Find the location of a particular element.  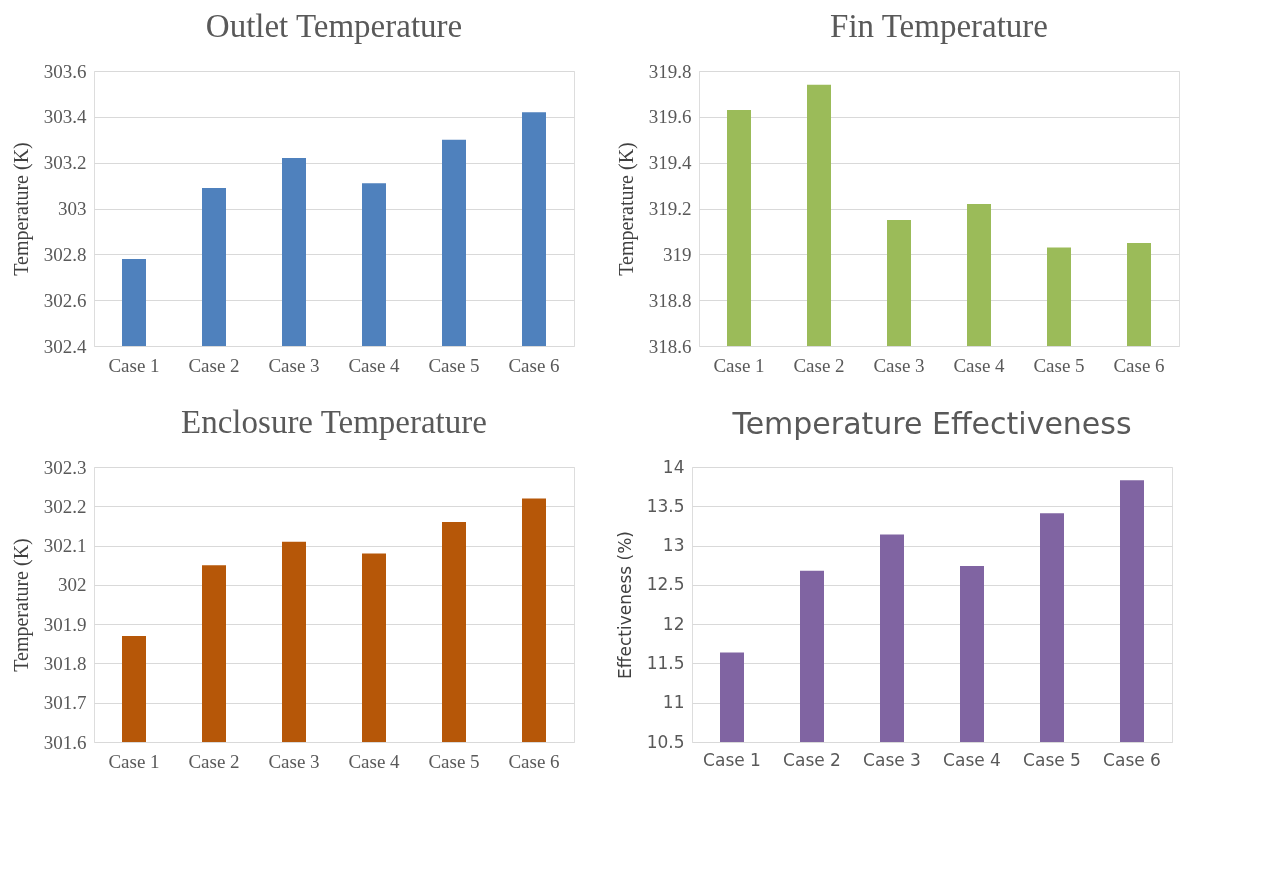

y-tick-label: 301.8 is located at coordinates (65, 663).